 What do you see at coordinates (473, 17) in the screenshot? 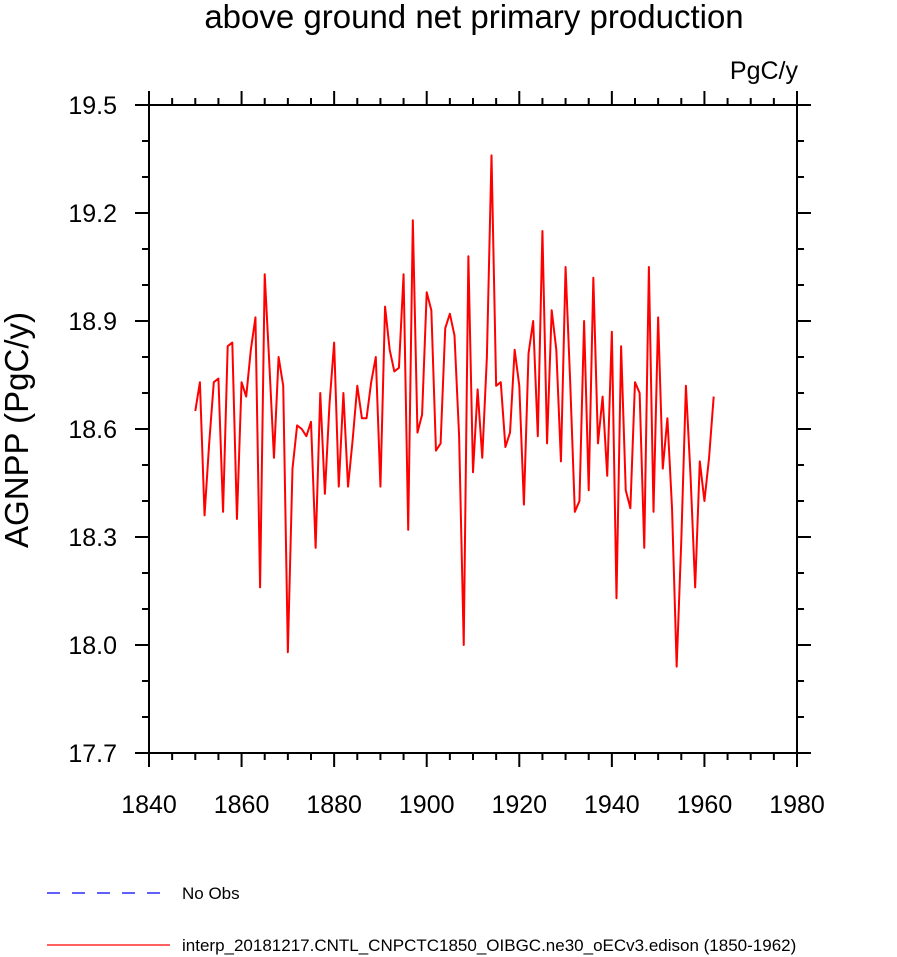
I see `chart-title: above ground net primary production` at bounding box center [473, 17].